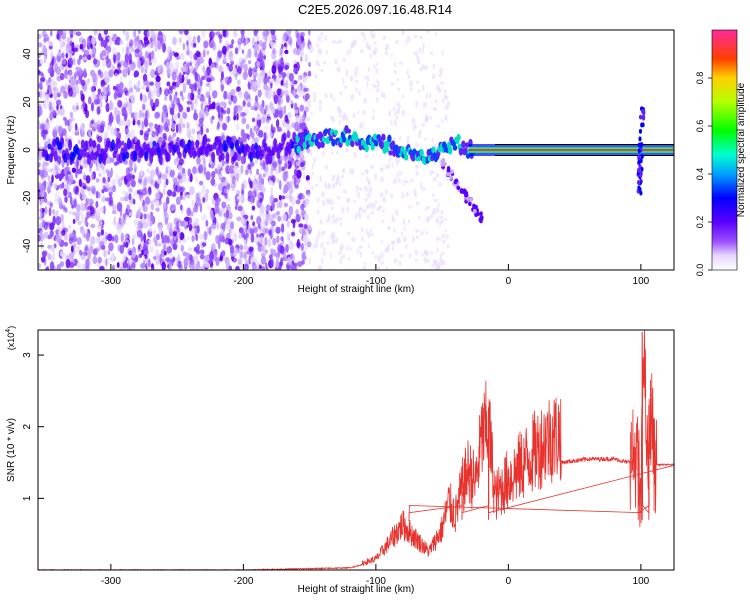  Describe the element at coordinates (27, 426) in the screenshot. I see `y-tick-label: 2` at that location.